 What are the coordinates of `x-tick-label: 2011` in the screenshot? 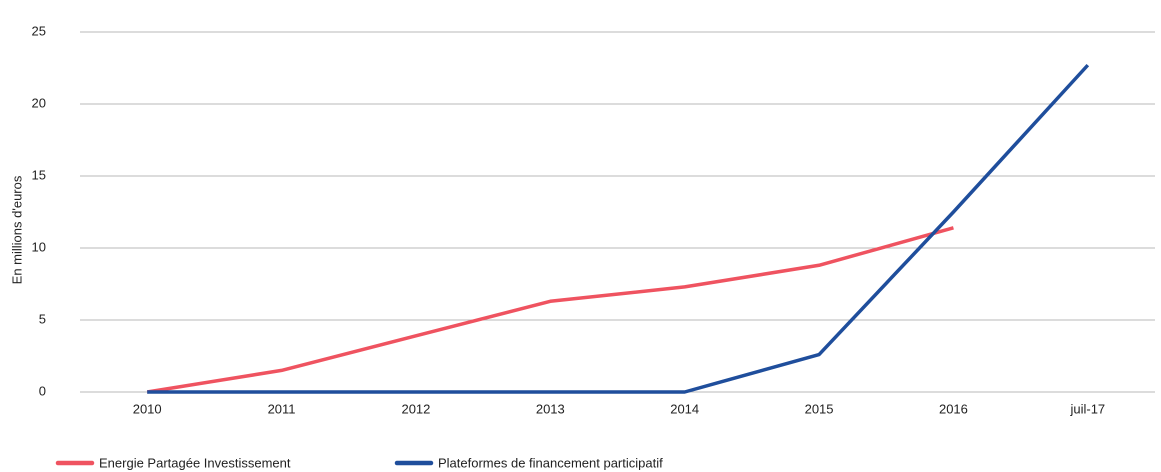 It's located at (282, 408).